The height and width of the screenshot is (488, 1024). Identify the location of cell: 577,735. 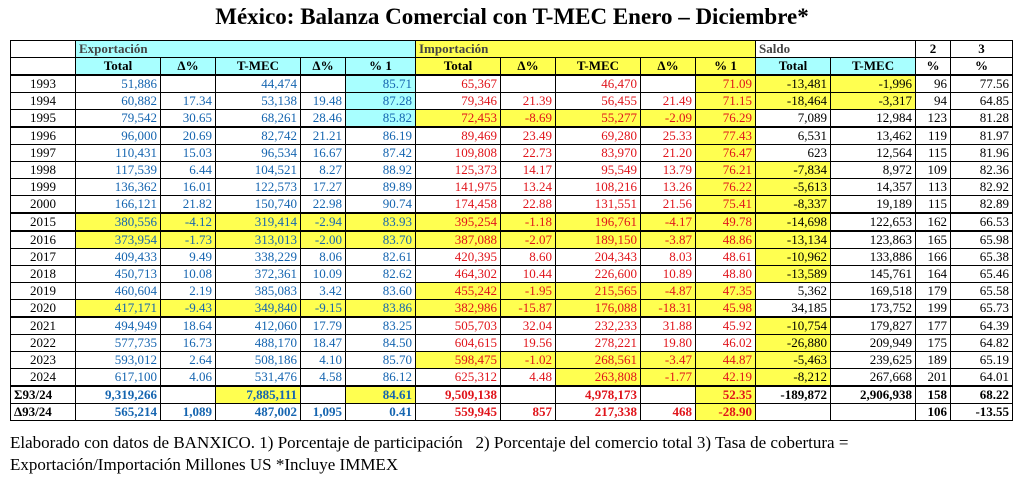
(118, 343).